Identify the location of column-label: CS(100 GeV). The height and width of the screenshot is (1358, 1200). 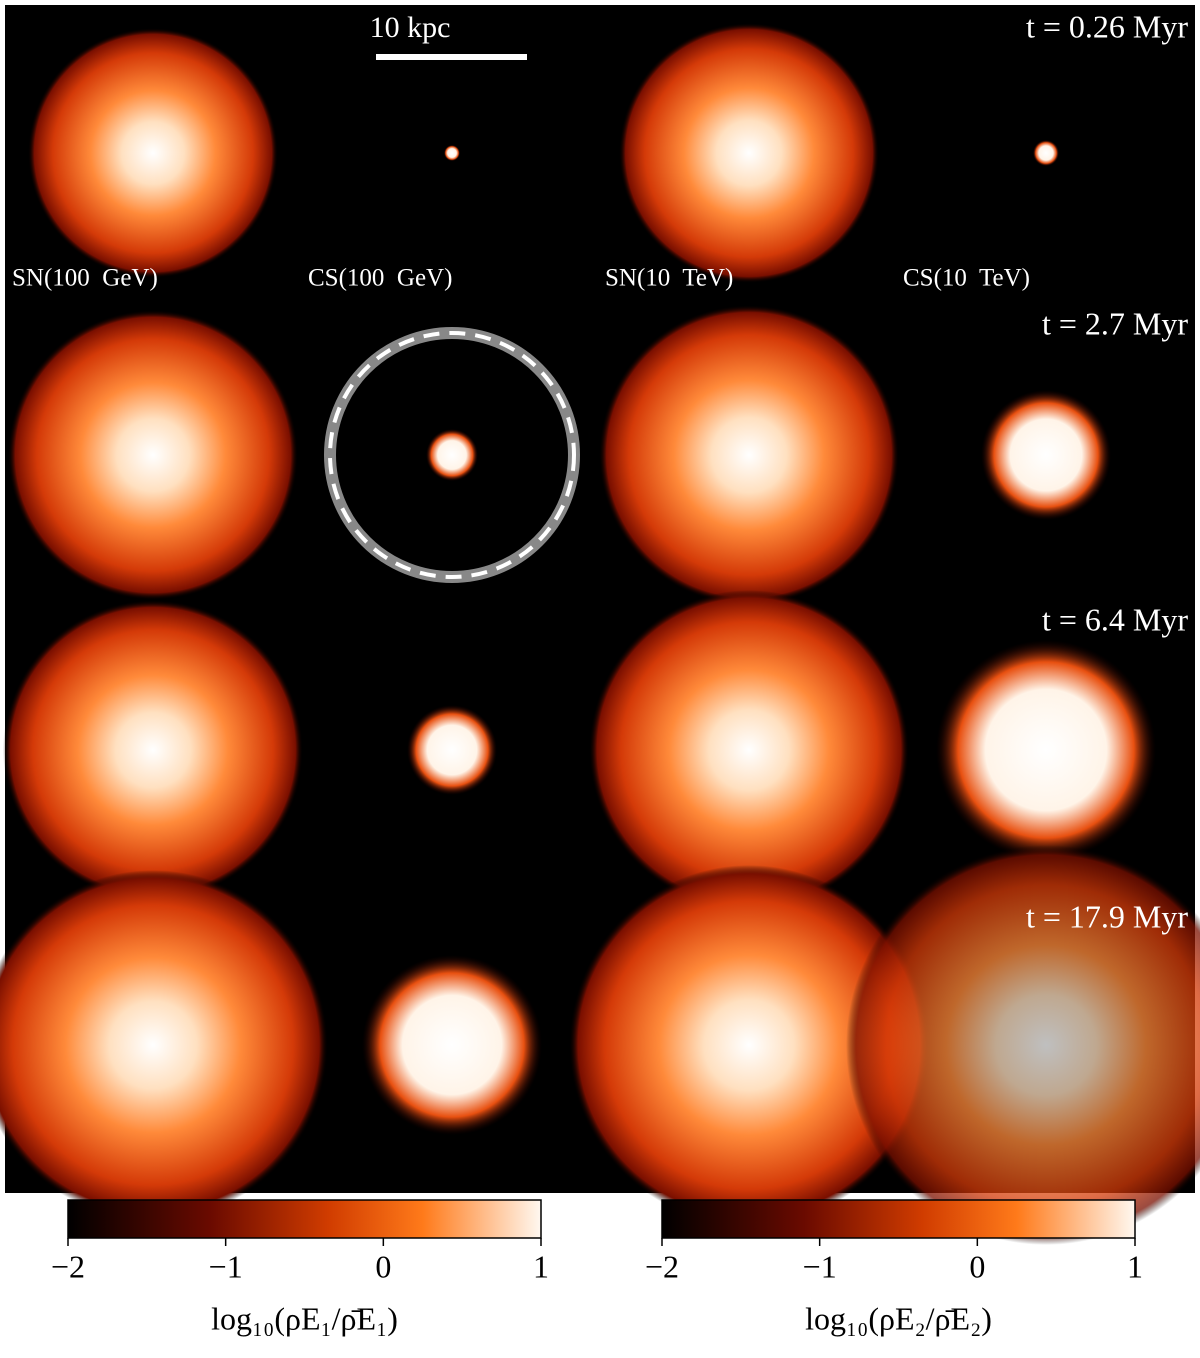
(380, 278).